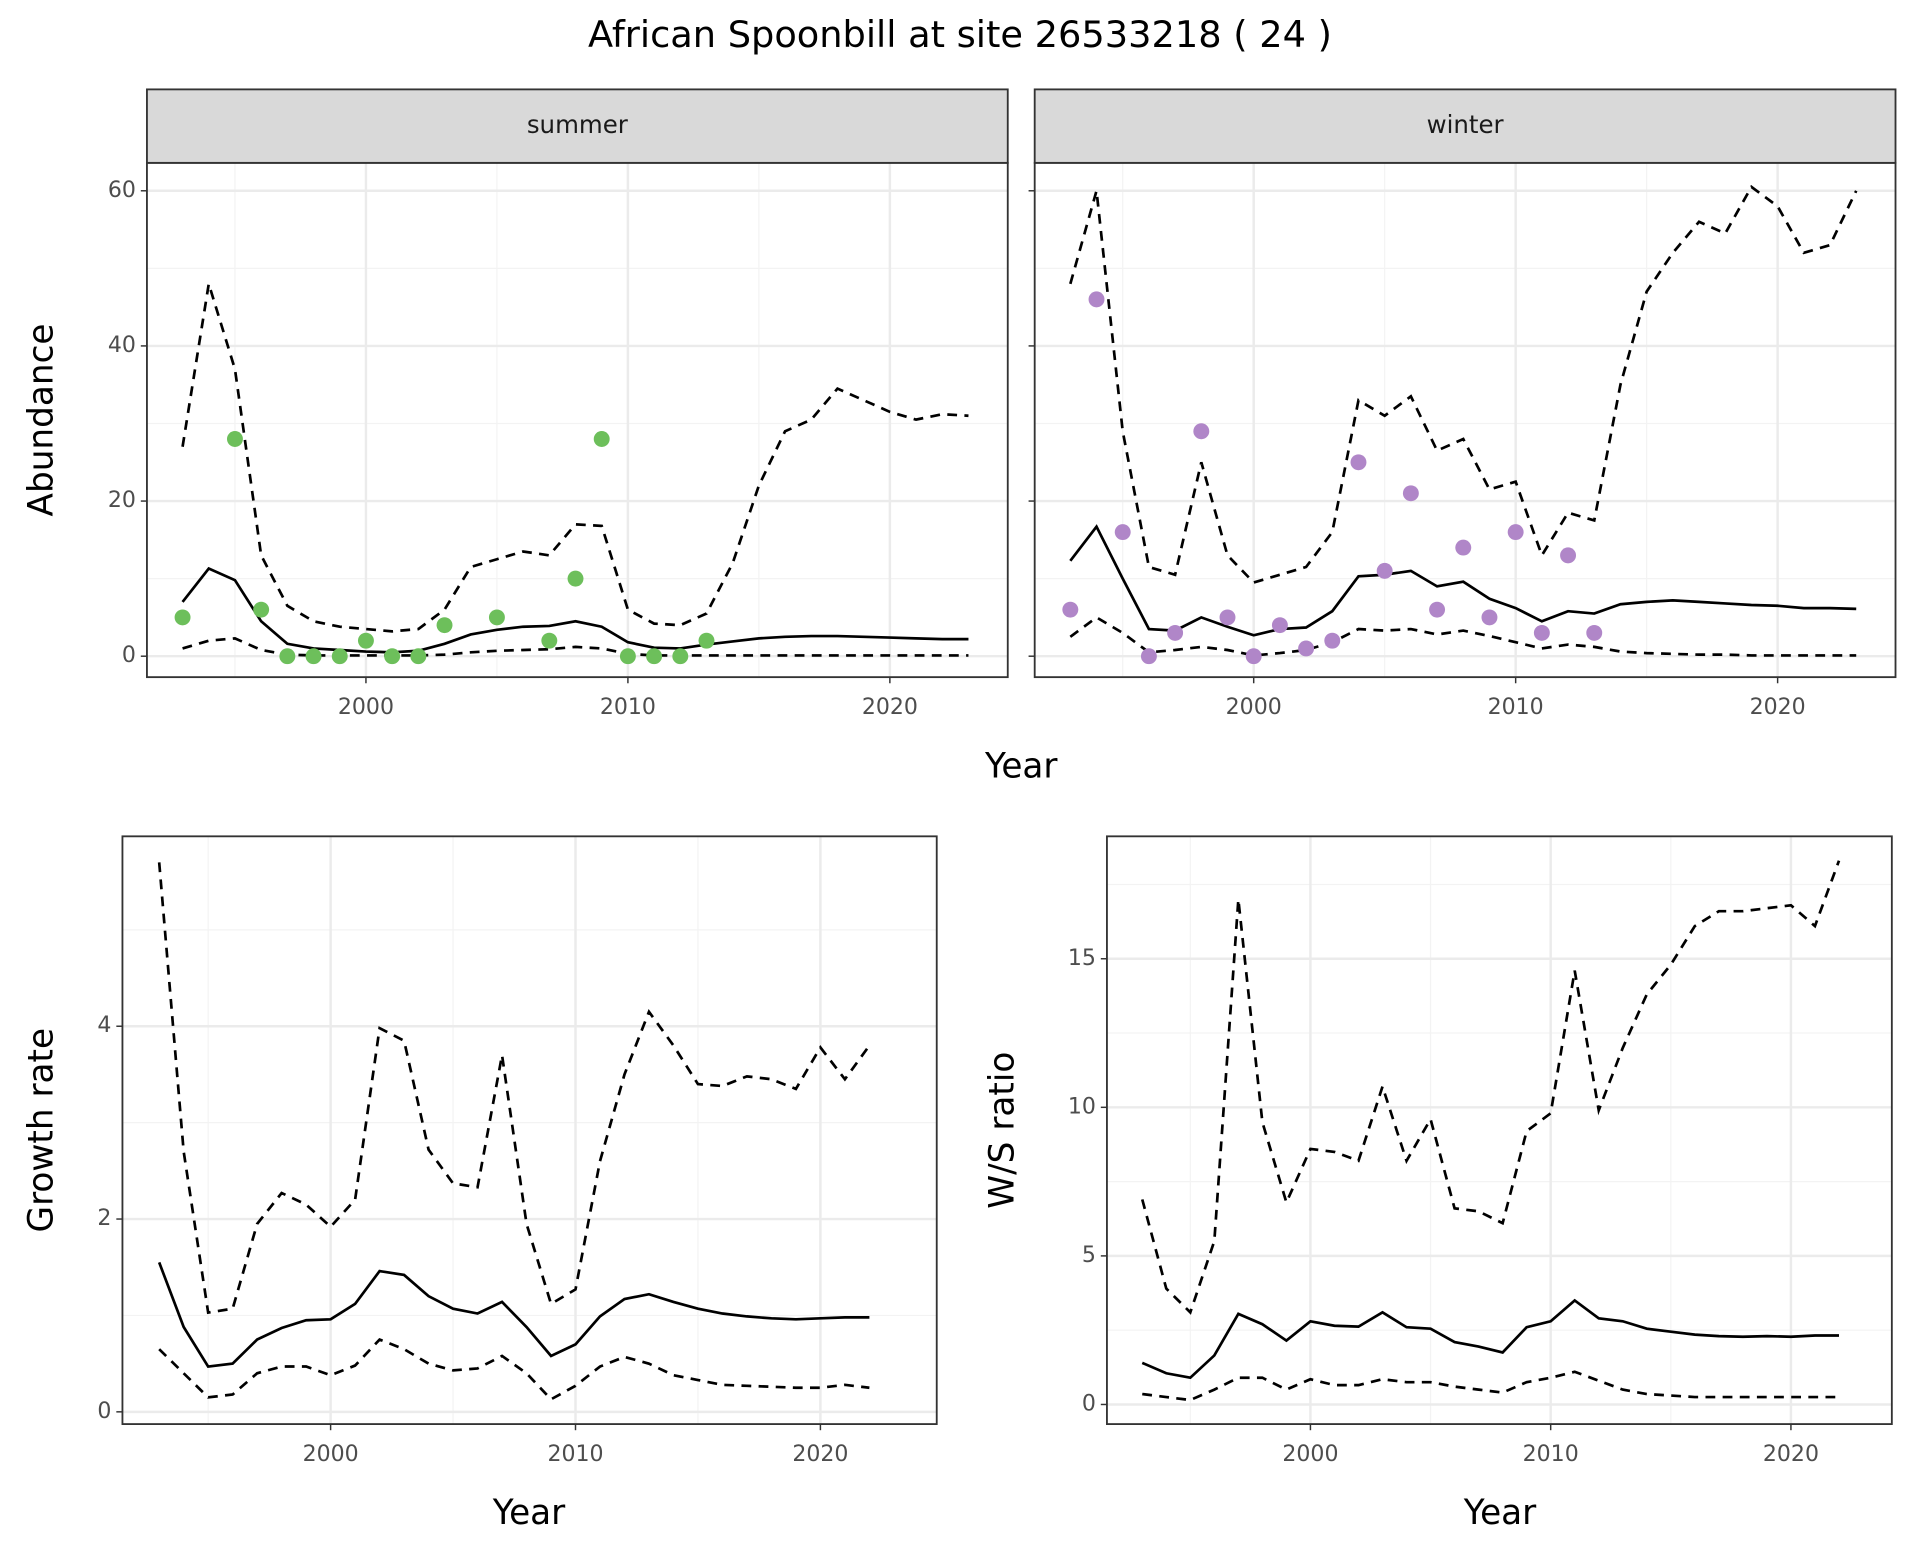 This screenshot has width=1920, height=1560. I want to click on y-axis-title: Abundance, so click(41, 419).